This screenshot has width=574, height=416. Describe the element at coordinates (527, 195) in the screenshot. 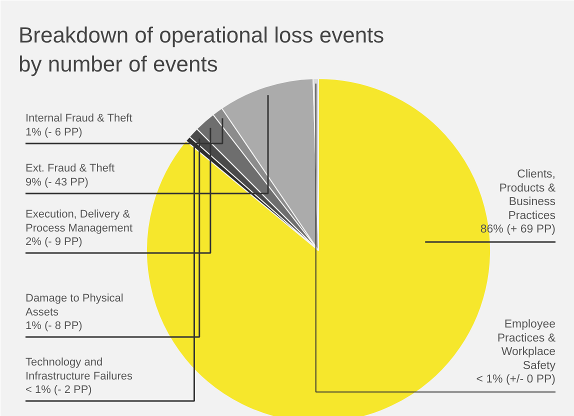

I see `slice-label: Clients, Products & Business Practices` at that location.